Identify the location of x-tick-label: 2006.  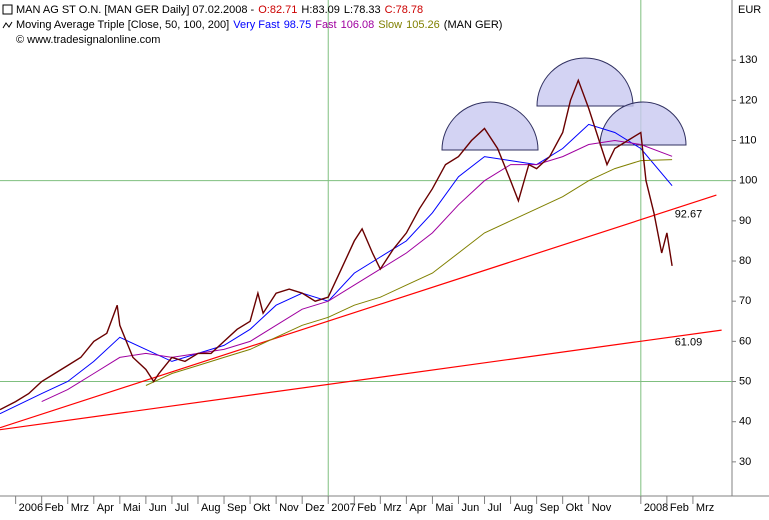
(31, 508).